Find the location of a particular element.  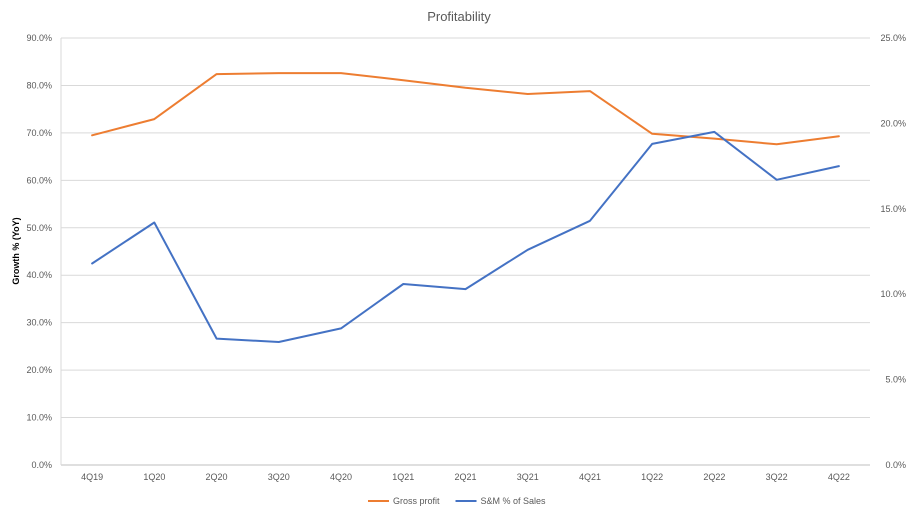

series-line-gross-profit is located at coordinates (465, 109).